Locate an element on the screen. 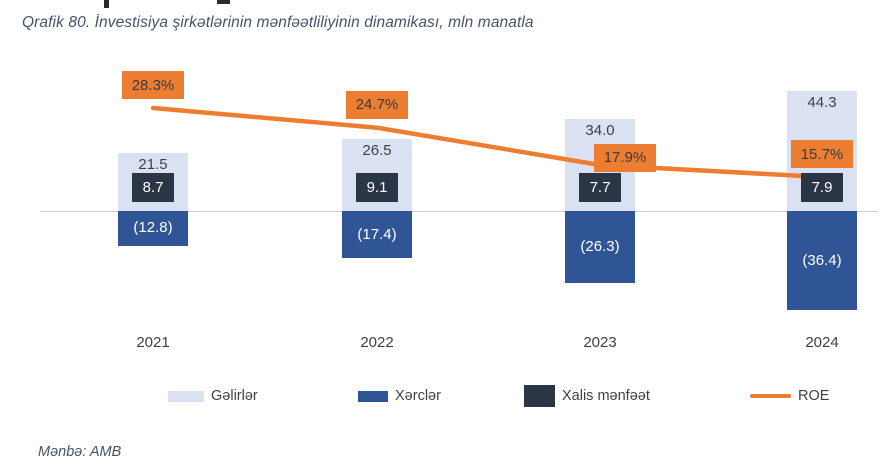  roe-label-2021: 28.3% is located at coordinates (153, 85).